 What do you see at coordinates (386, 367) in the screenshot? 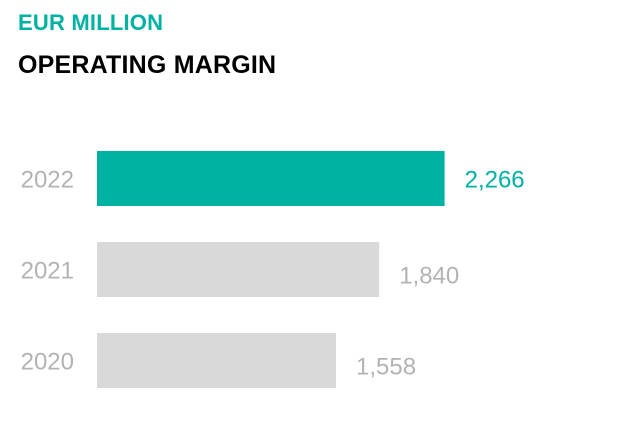
I see `value-label-2020: 1,558` at bounding box center [386, 367].